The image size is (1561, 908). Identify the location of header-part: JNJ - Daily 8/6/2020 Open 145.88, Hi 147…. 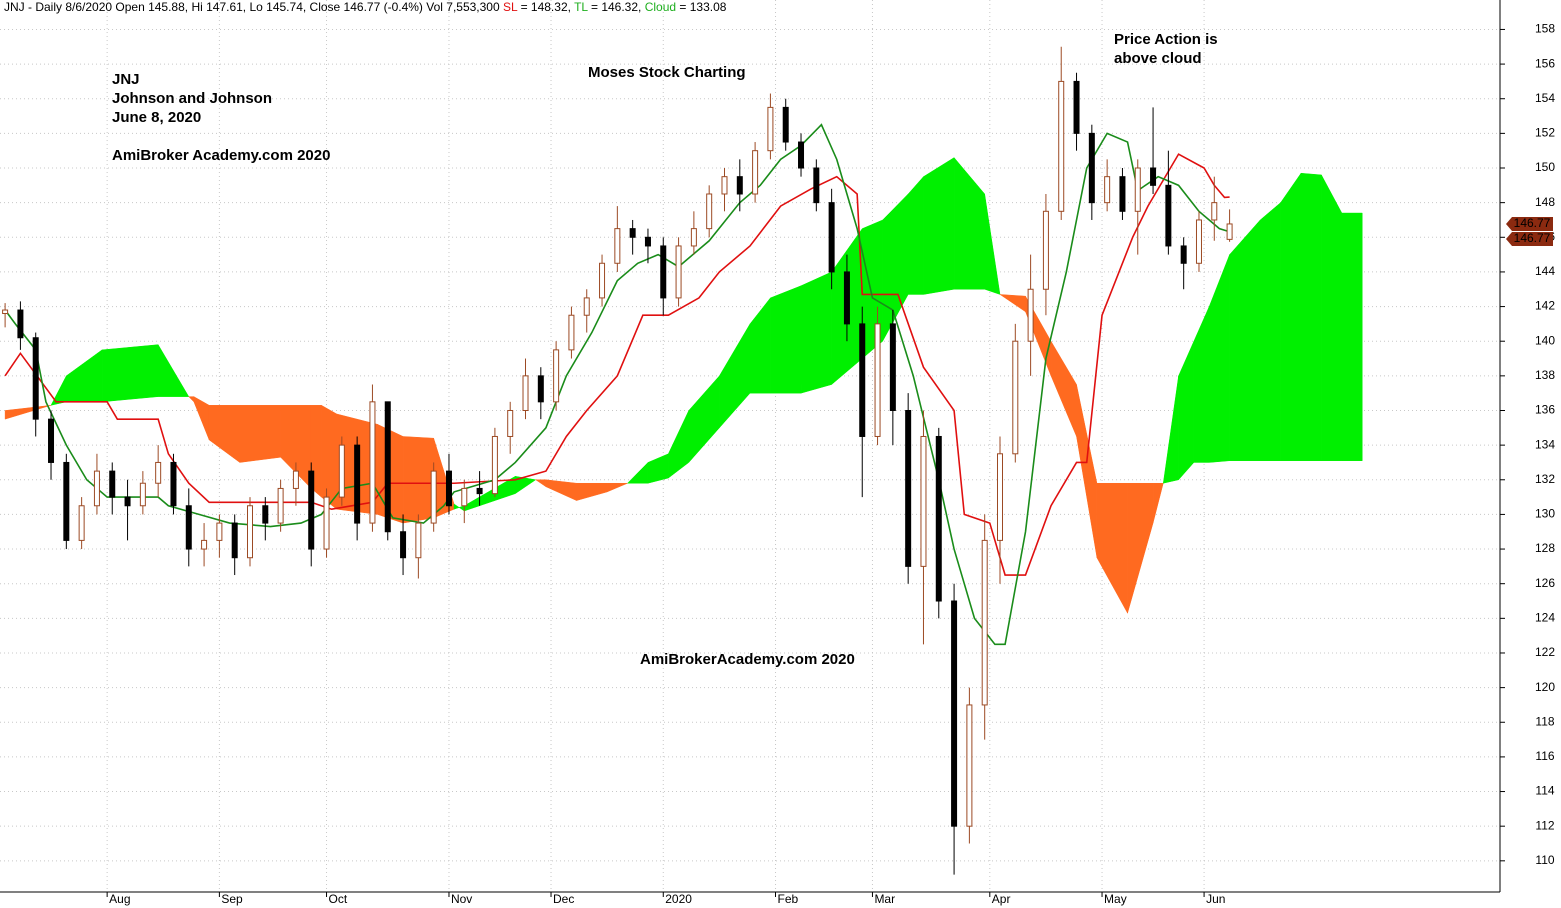
(253, 7).